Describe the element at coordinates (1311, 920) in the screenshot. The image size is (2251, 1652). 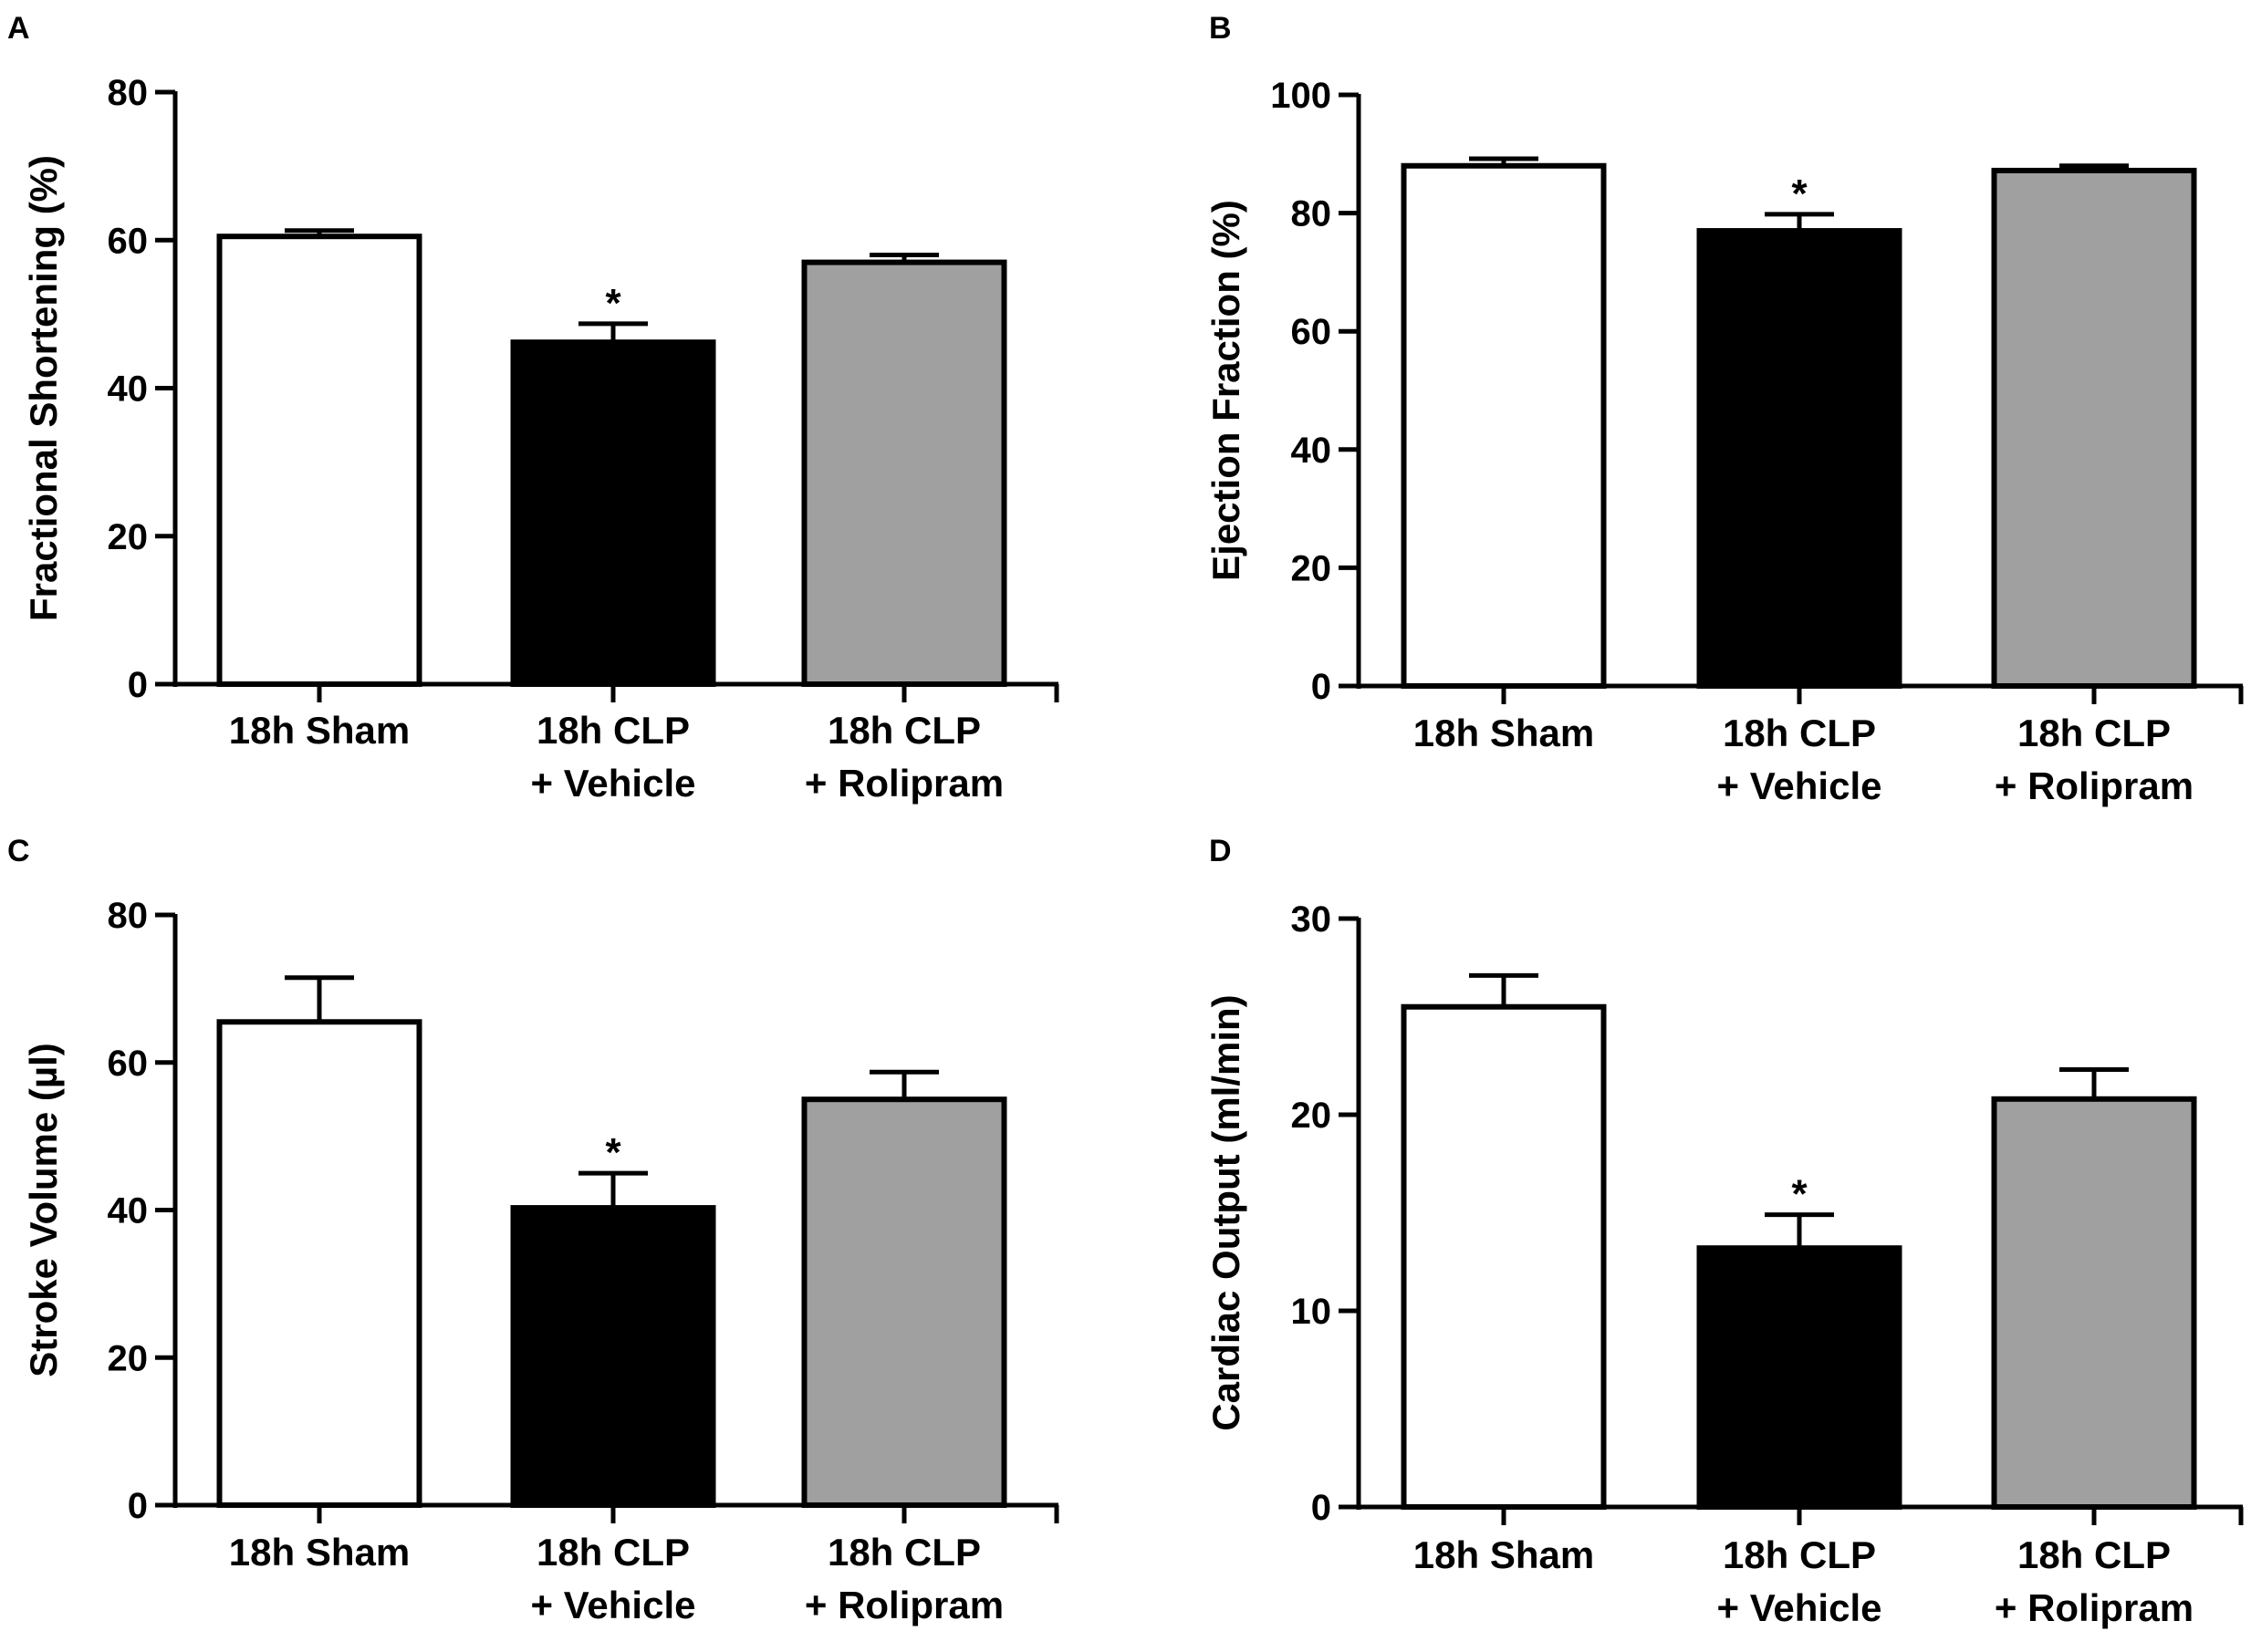
I see `y-tick-label: 30` at that location.